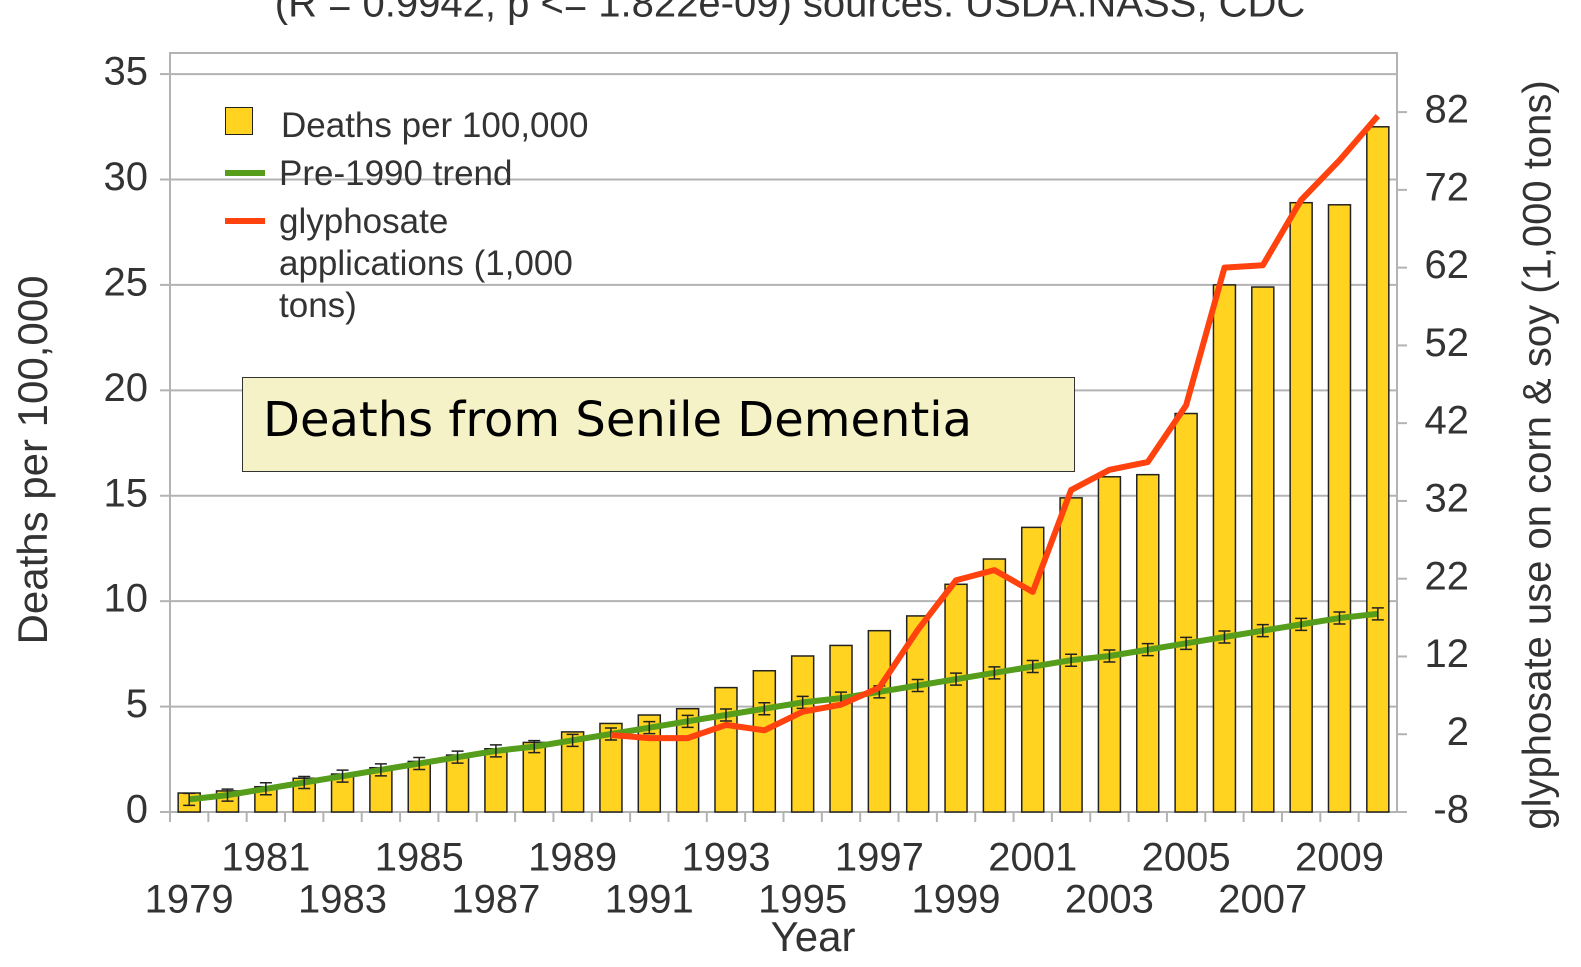 The width and height of the screenshot is (1581, 967). What do you see at coordinates (435, 125) in the screenshot?
I see `legend-label: Deaths per 100,000` at bounding box center [435, 125].